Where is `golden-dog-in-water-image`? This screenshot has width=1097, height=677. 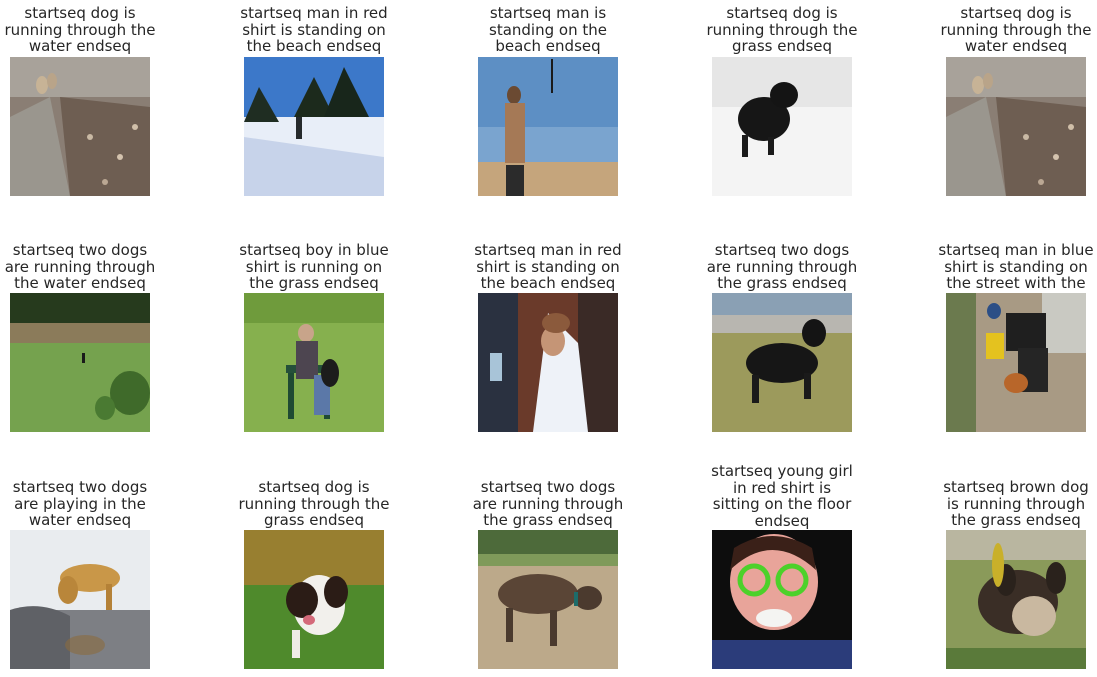
golden-dog-in-water-image is located at coordinates (80, 599).